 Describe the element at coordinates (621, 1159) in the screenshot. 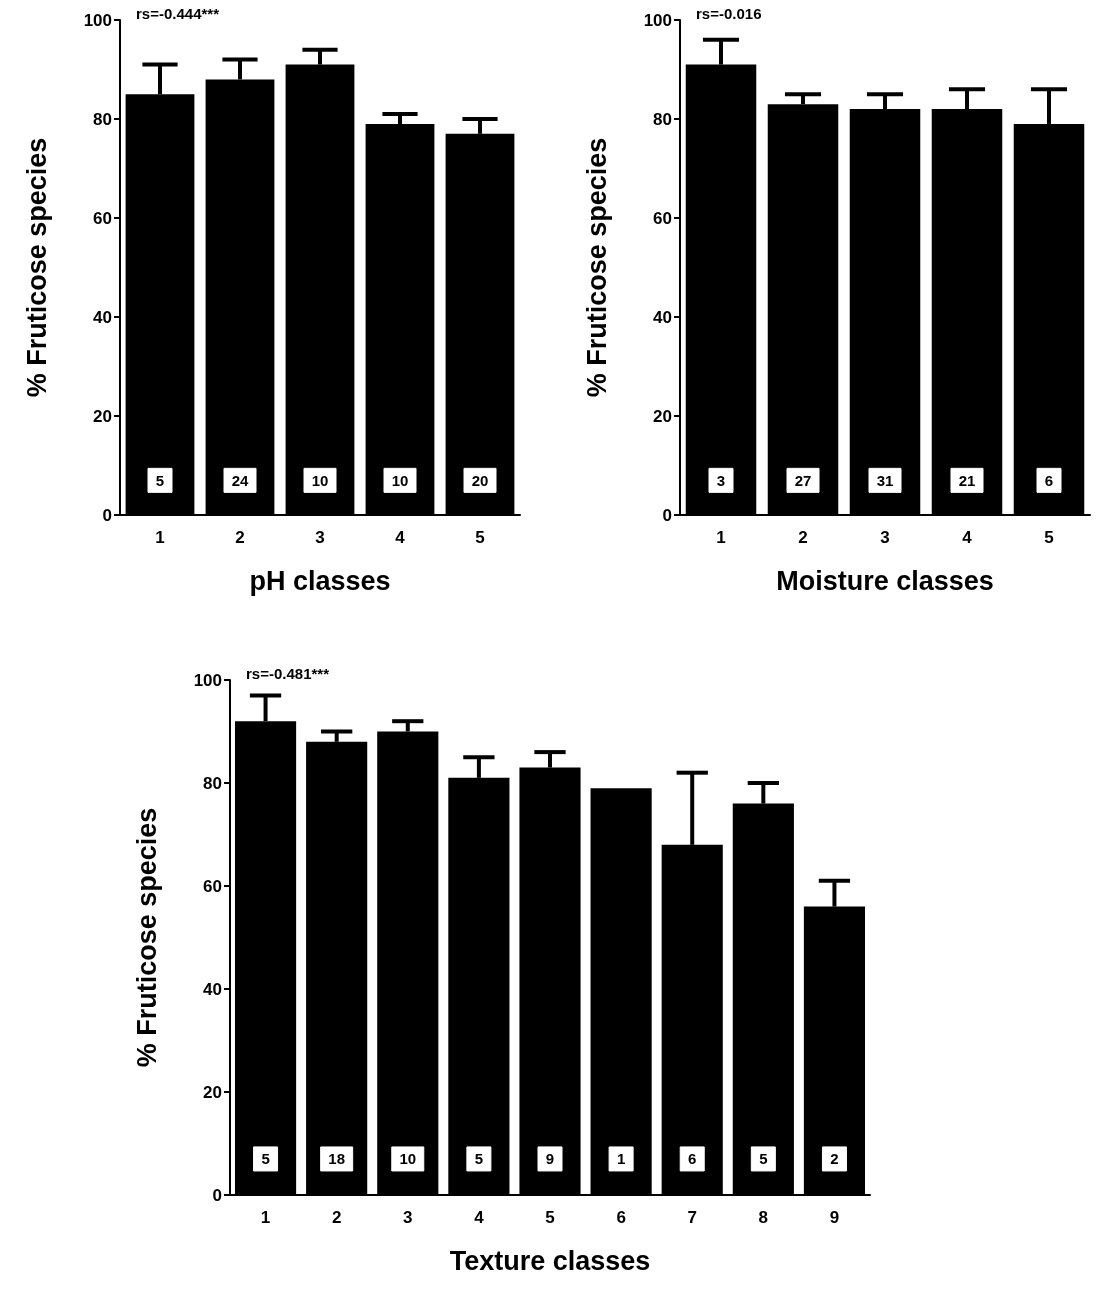

I see `annotation: 1` at that location.